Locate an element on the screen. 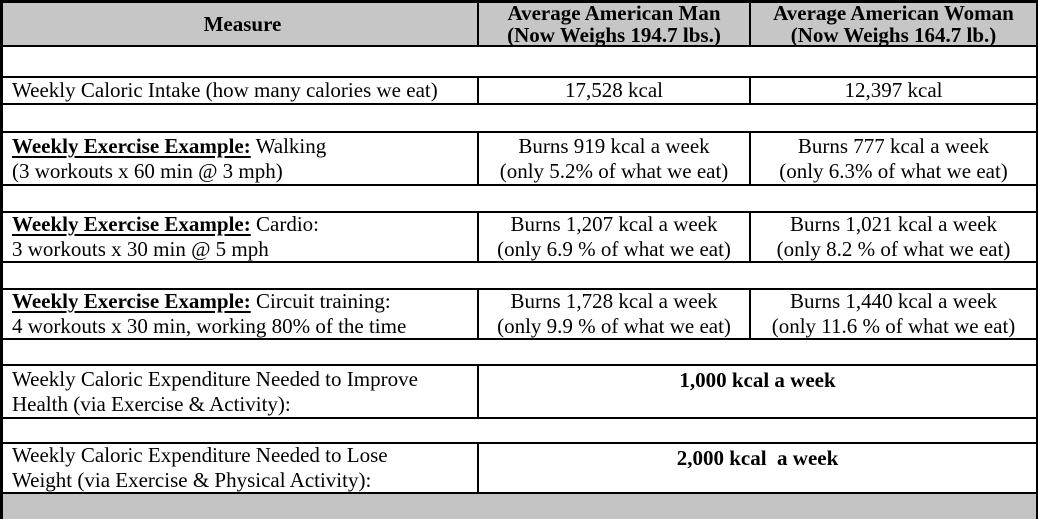 The height and width of the screenshot is (519, 1038). man-value: 17,528 kcal is located at coordinates (614, 90).